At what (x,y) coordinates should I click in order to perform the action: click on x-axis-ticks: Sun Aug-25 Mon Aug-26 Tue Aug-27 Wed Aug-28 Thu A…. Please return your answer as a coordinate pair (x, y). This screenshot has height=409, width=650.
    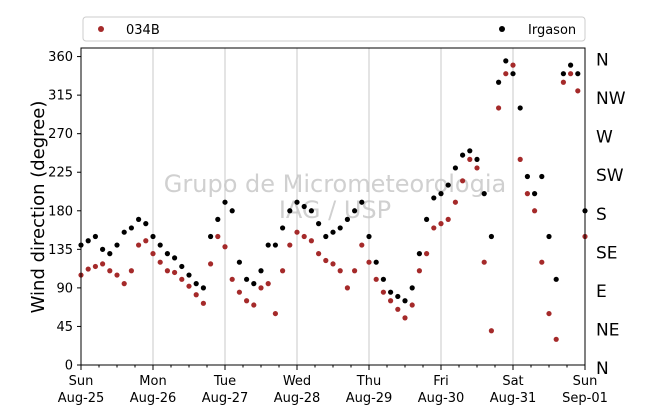
    Looking at the image, I should click on (333, 385).